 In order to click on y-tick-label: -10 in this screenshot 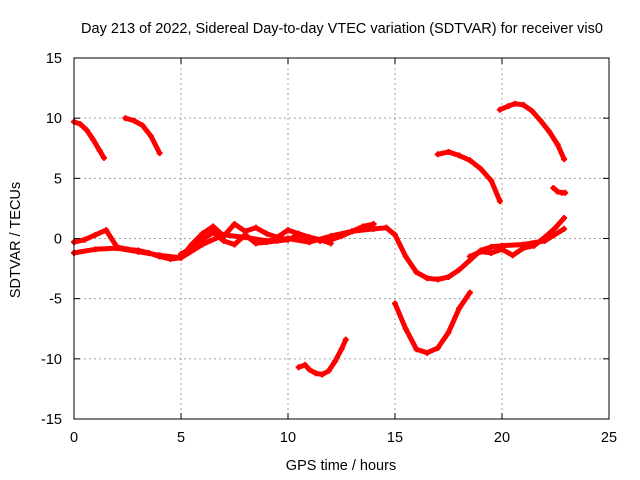, I will do `click(51, 360)`.